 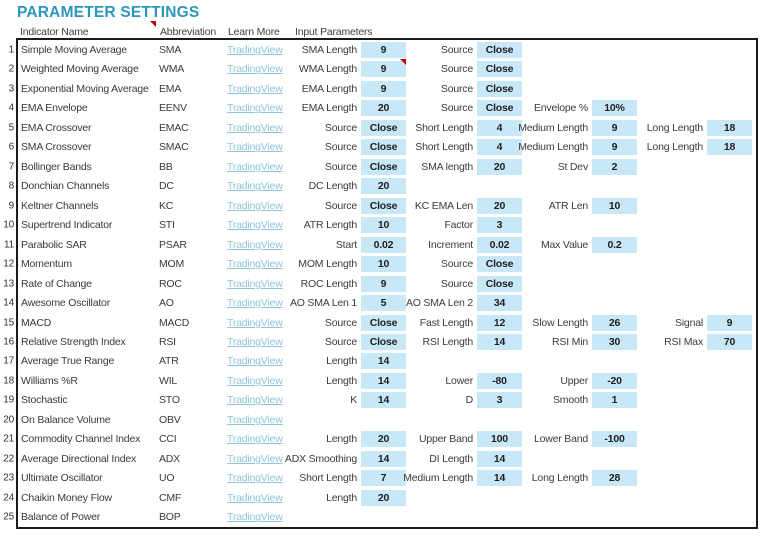 I want to click on param-label: ATR Len, so click(x=568, y=205).